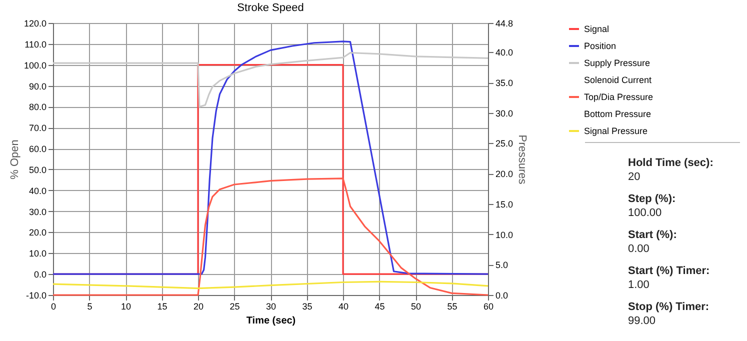 This screenshot has width=747, height=341. I want to click on y2-tick-label: 40.0, so click(505, 53).